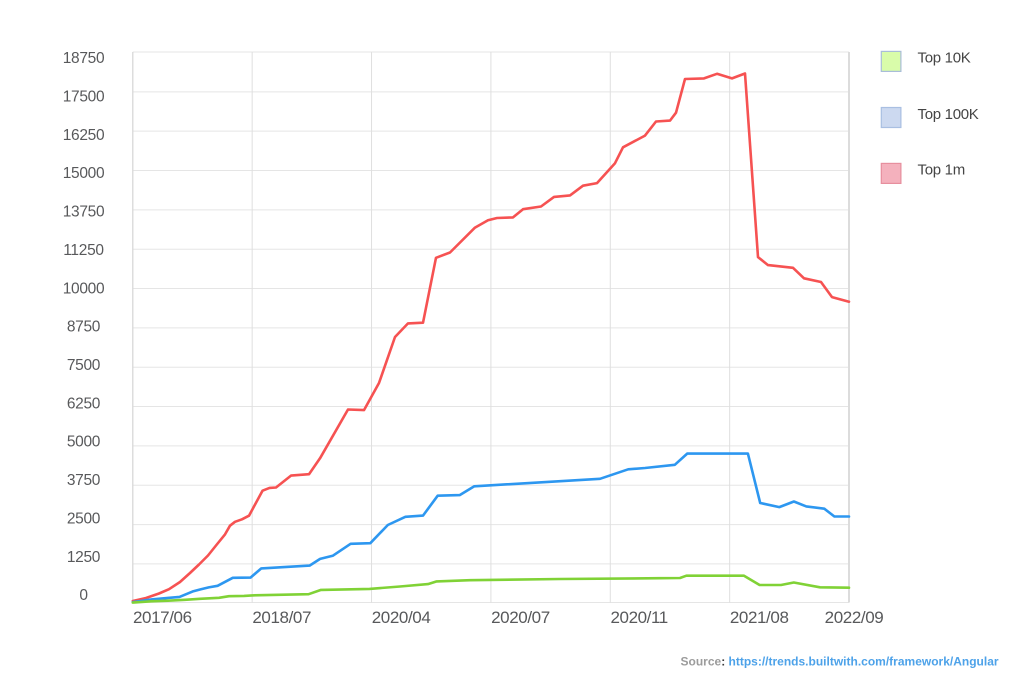  Describe the element at coordinates (84, 135) in the screenshot. I see `svg-text: 16250` at that location.